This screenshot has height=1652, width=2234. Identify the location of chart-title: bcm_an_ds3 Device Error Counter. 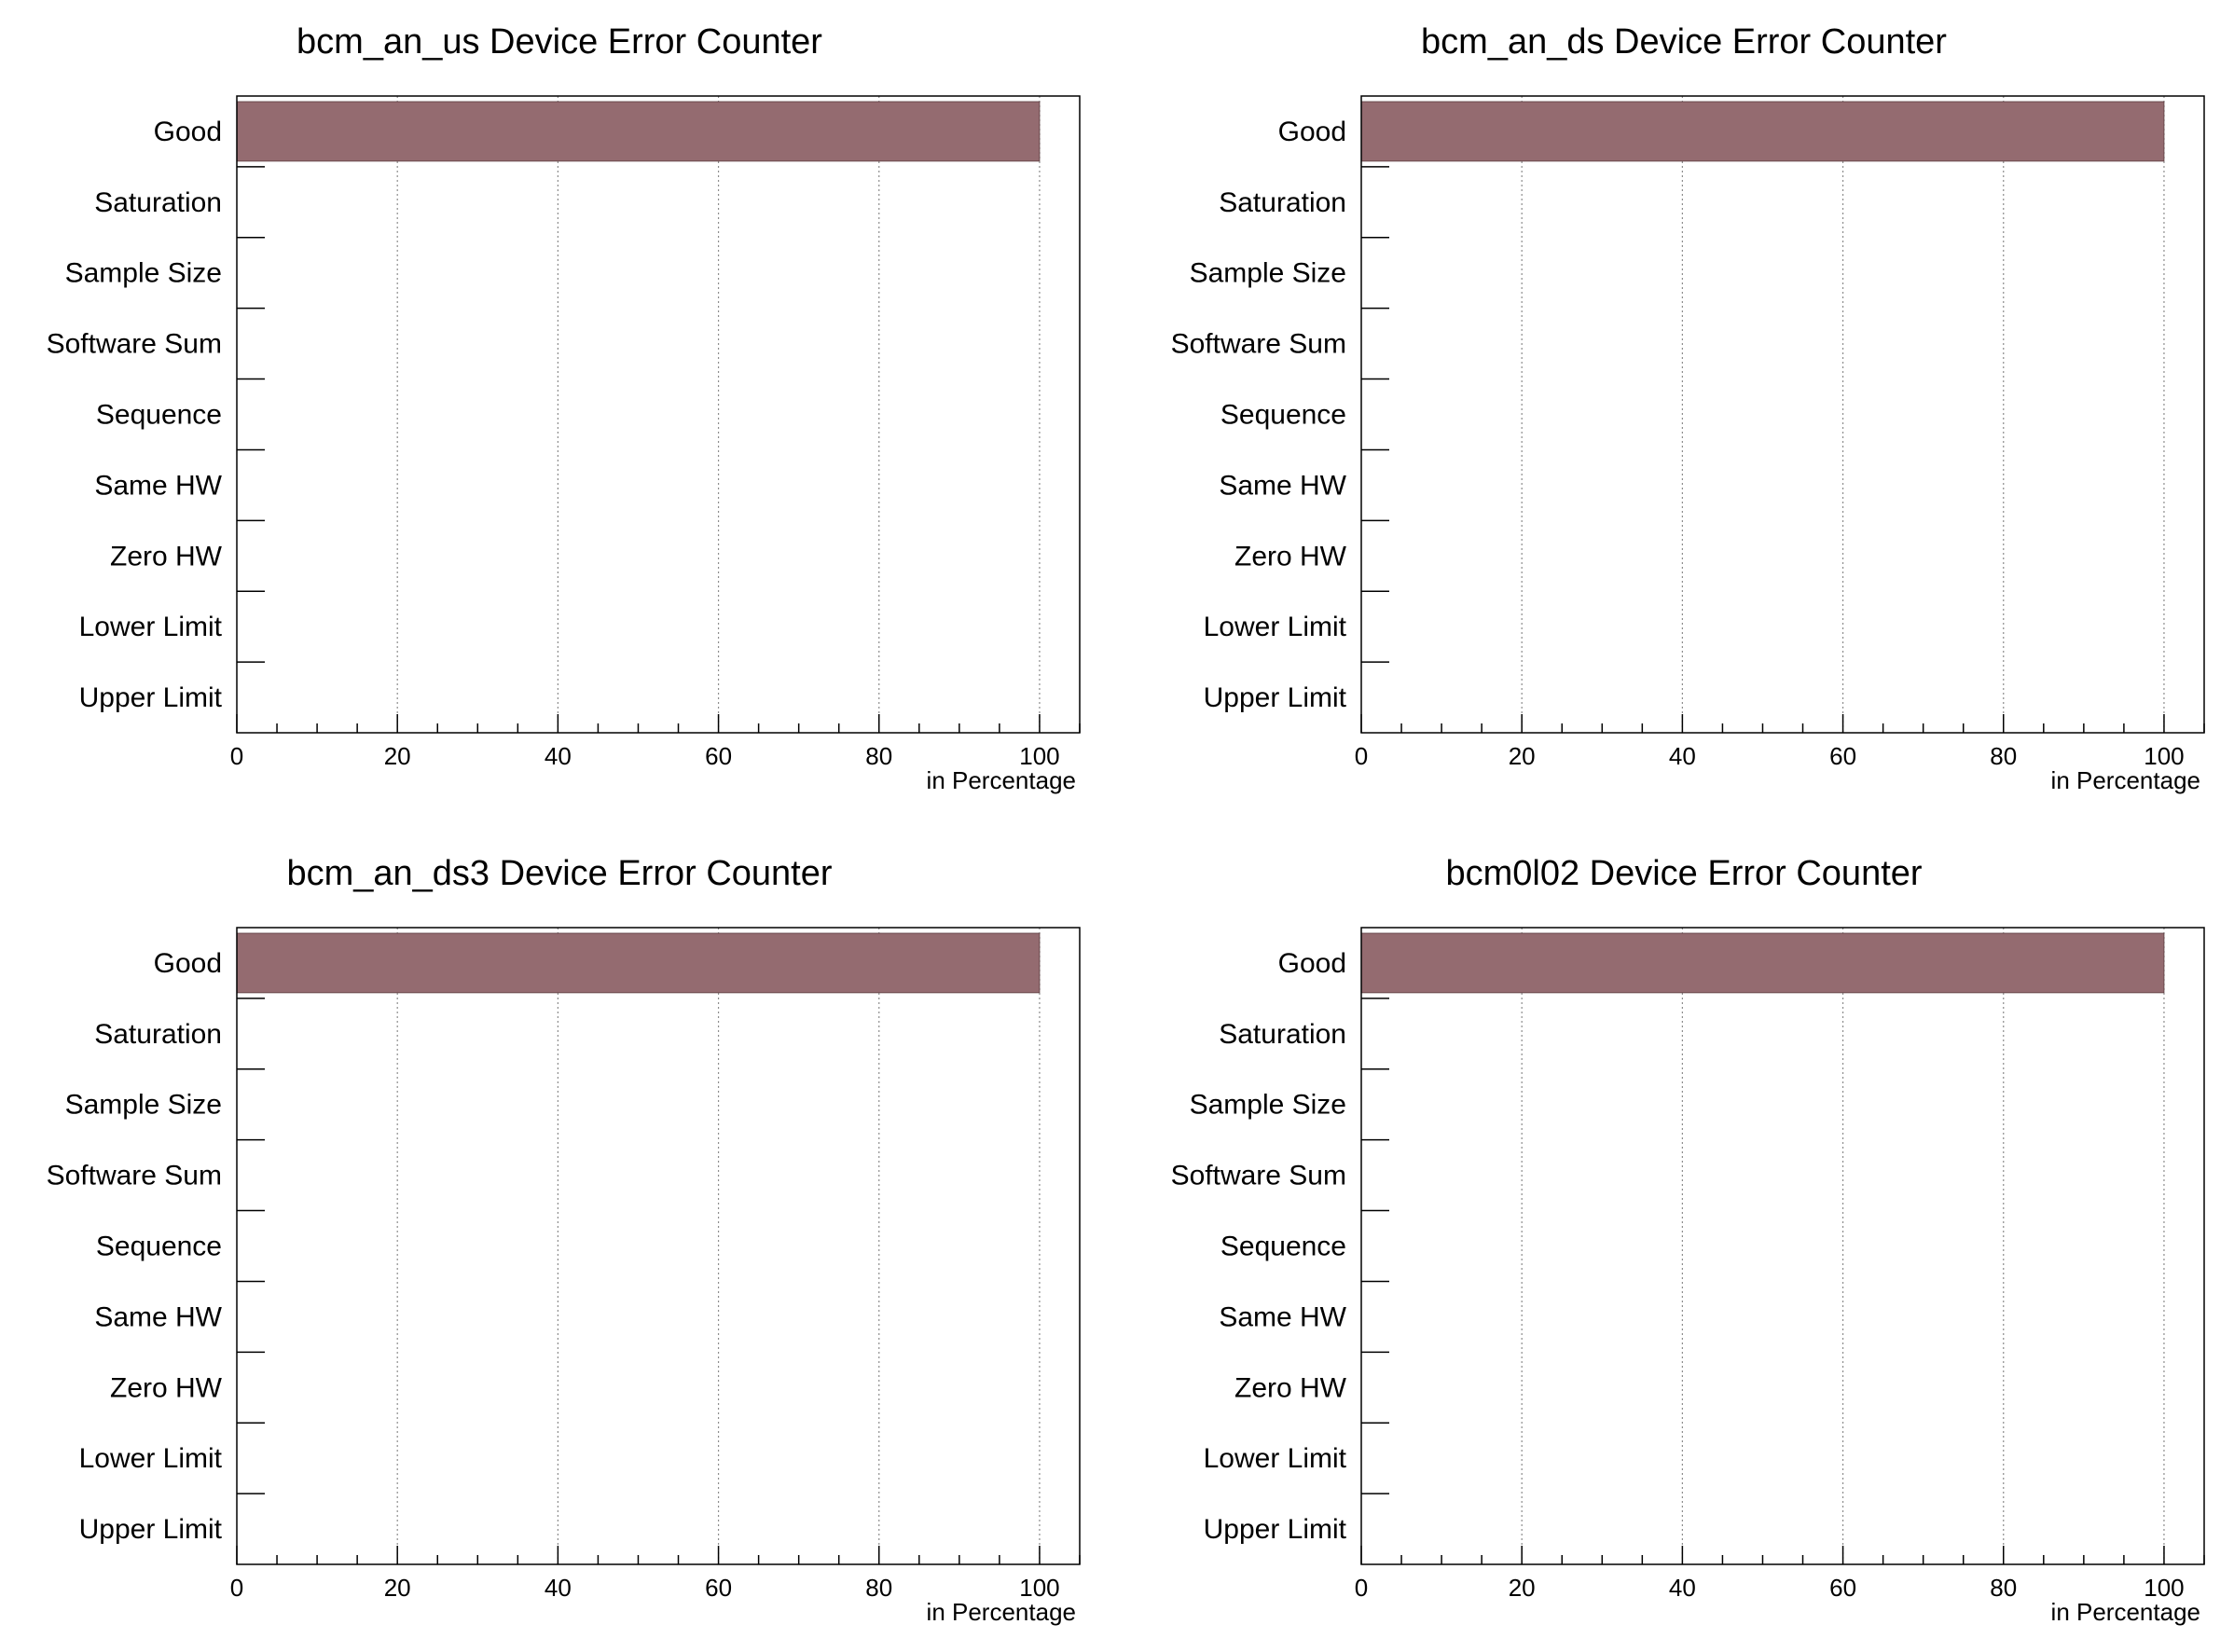
(559, 874).